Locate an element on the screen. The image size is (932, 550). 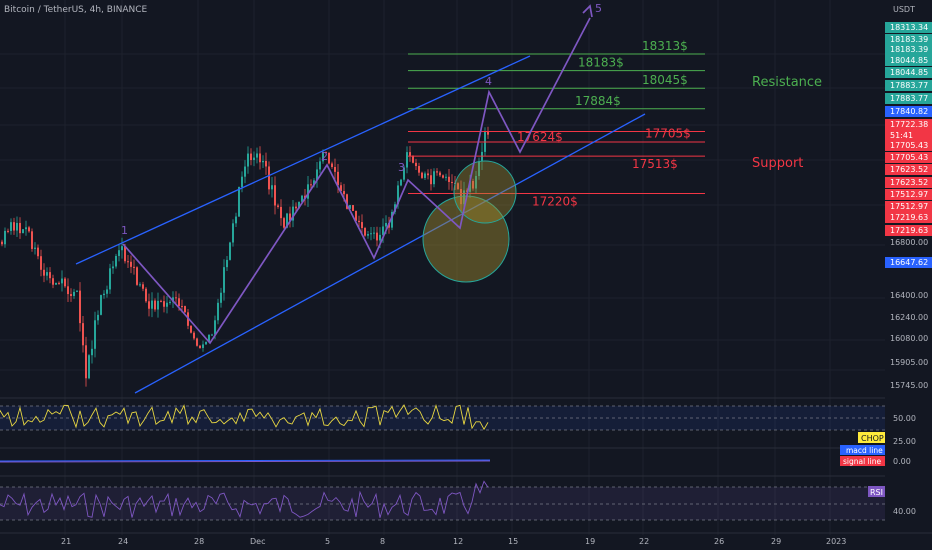
price-tag: 17840.82 is located at coordinates (909, 111).